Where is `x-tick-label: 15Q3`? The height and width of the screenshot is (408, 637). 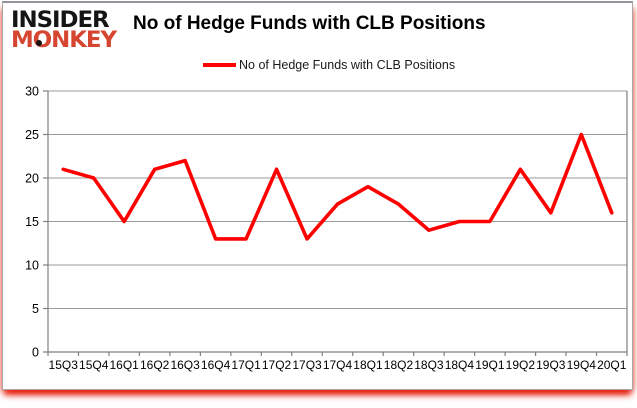 x-tick-label: 15Q3 is located at coordinates (64, 365).